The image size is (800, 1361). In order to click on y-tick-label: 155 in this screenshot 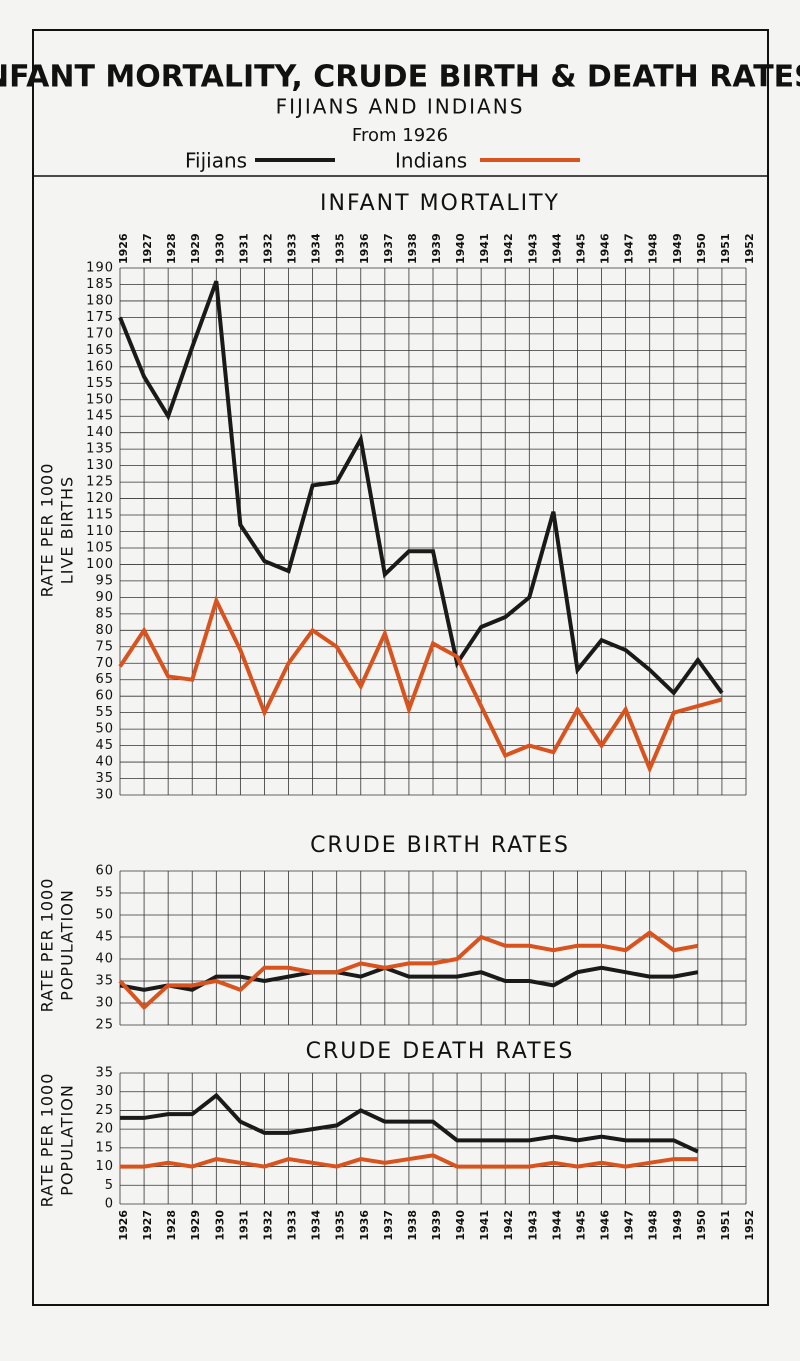, I will do `click(100, 383)`.